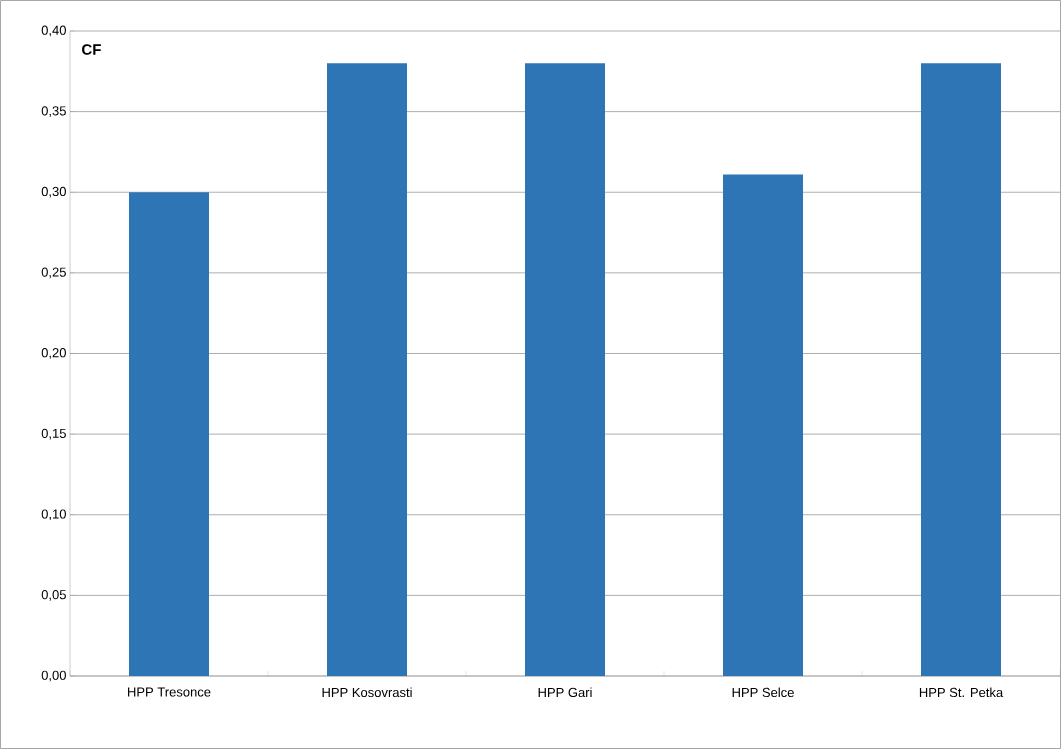  What do you see at coordinates (961, 692) in the screenshot?
I see `x-tick-label: HPP St. Petka` at bounding box center [961, 692].